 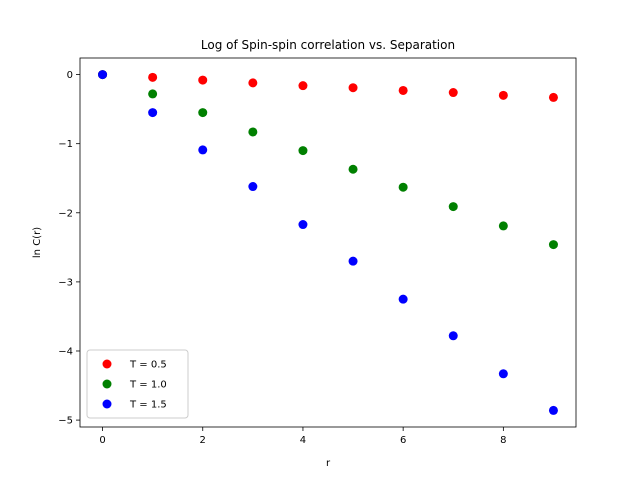 I want to click on x-tick-label: 6, so click(x=403, y=440).